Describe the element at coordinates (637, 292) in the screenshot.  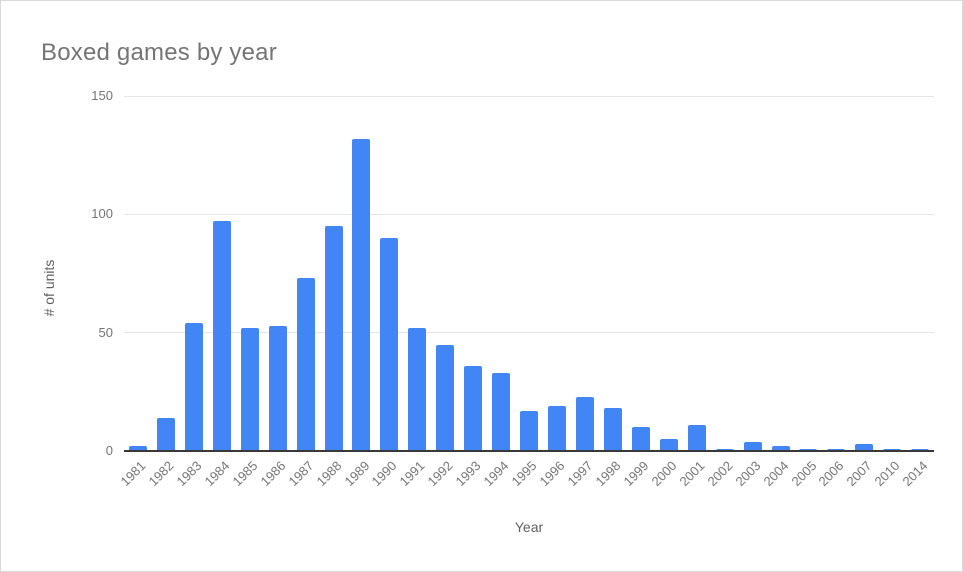
I see `bar-slot-1999: 1999` at that location.